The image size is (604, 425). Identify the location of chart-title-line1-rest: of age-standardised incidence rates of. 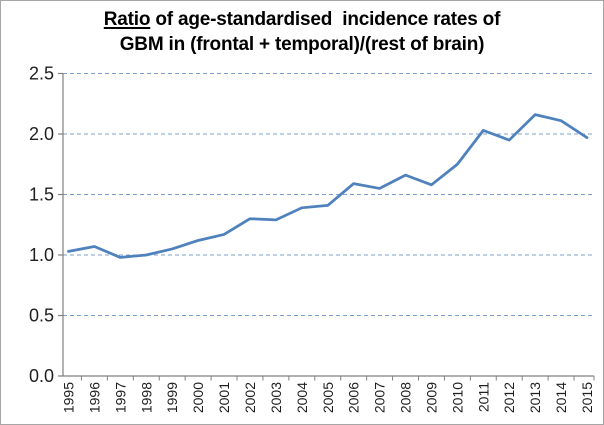
(325, 19).